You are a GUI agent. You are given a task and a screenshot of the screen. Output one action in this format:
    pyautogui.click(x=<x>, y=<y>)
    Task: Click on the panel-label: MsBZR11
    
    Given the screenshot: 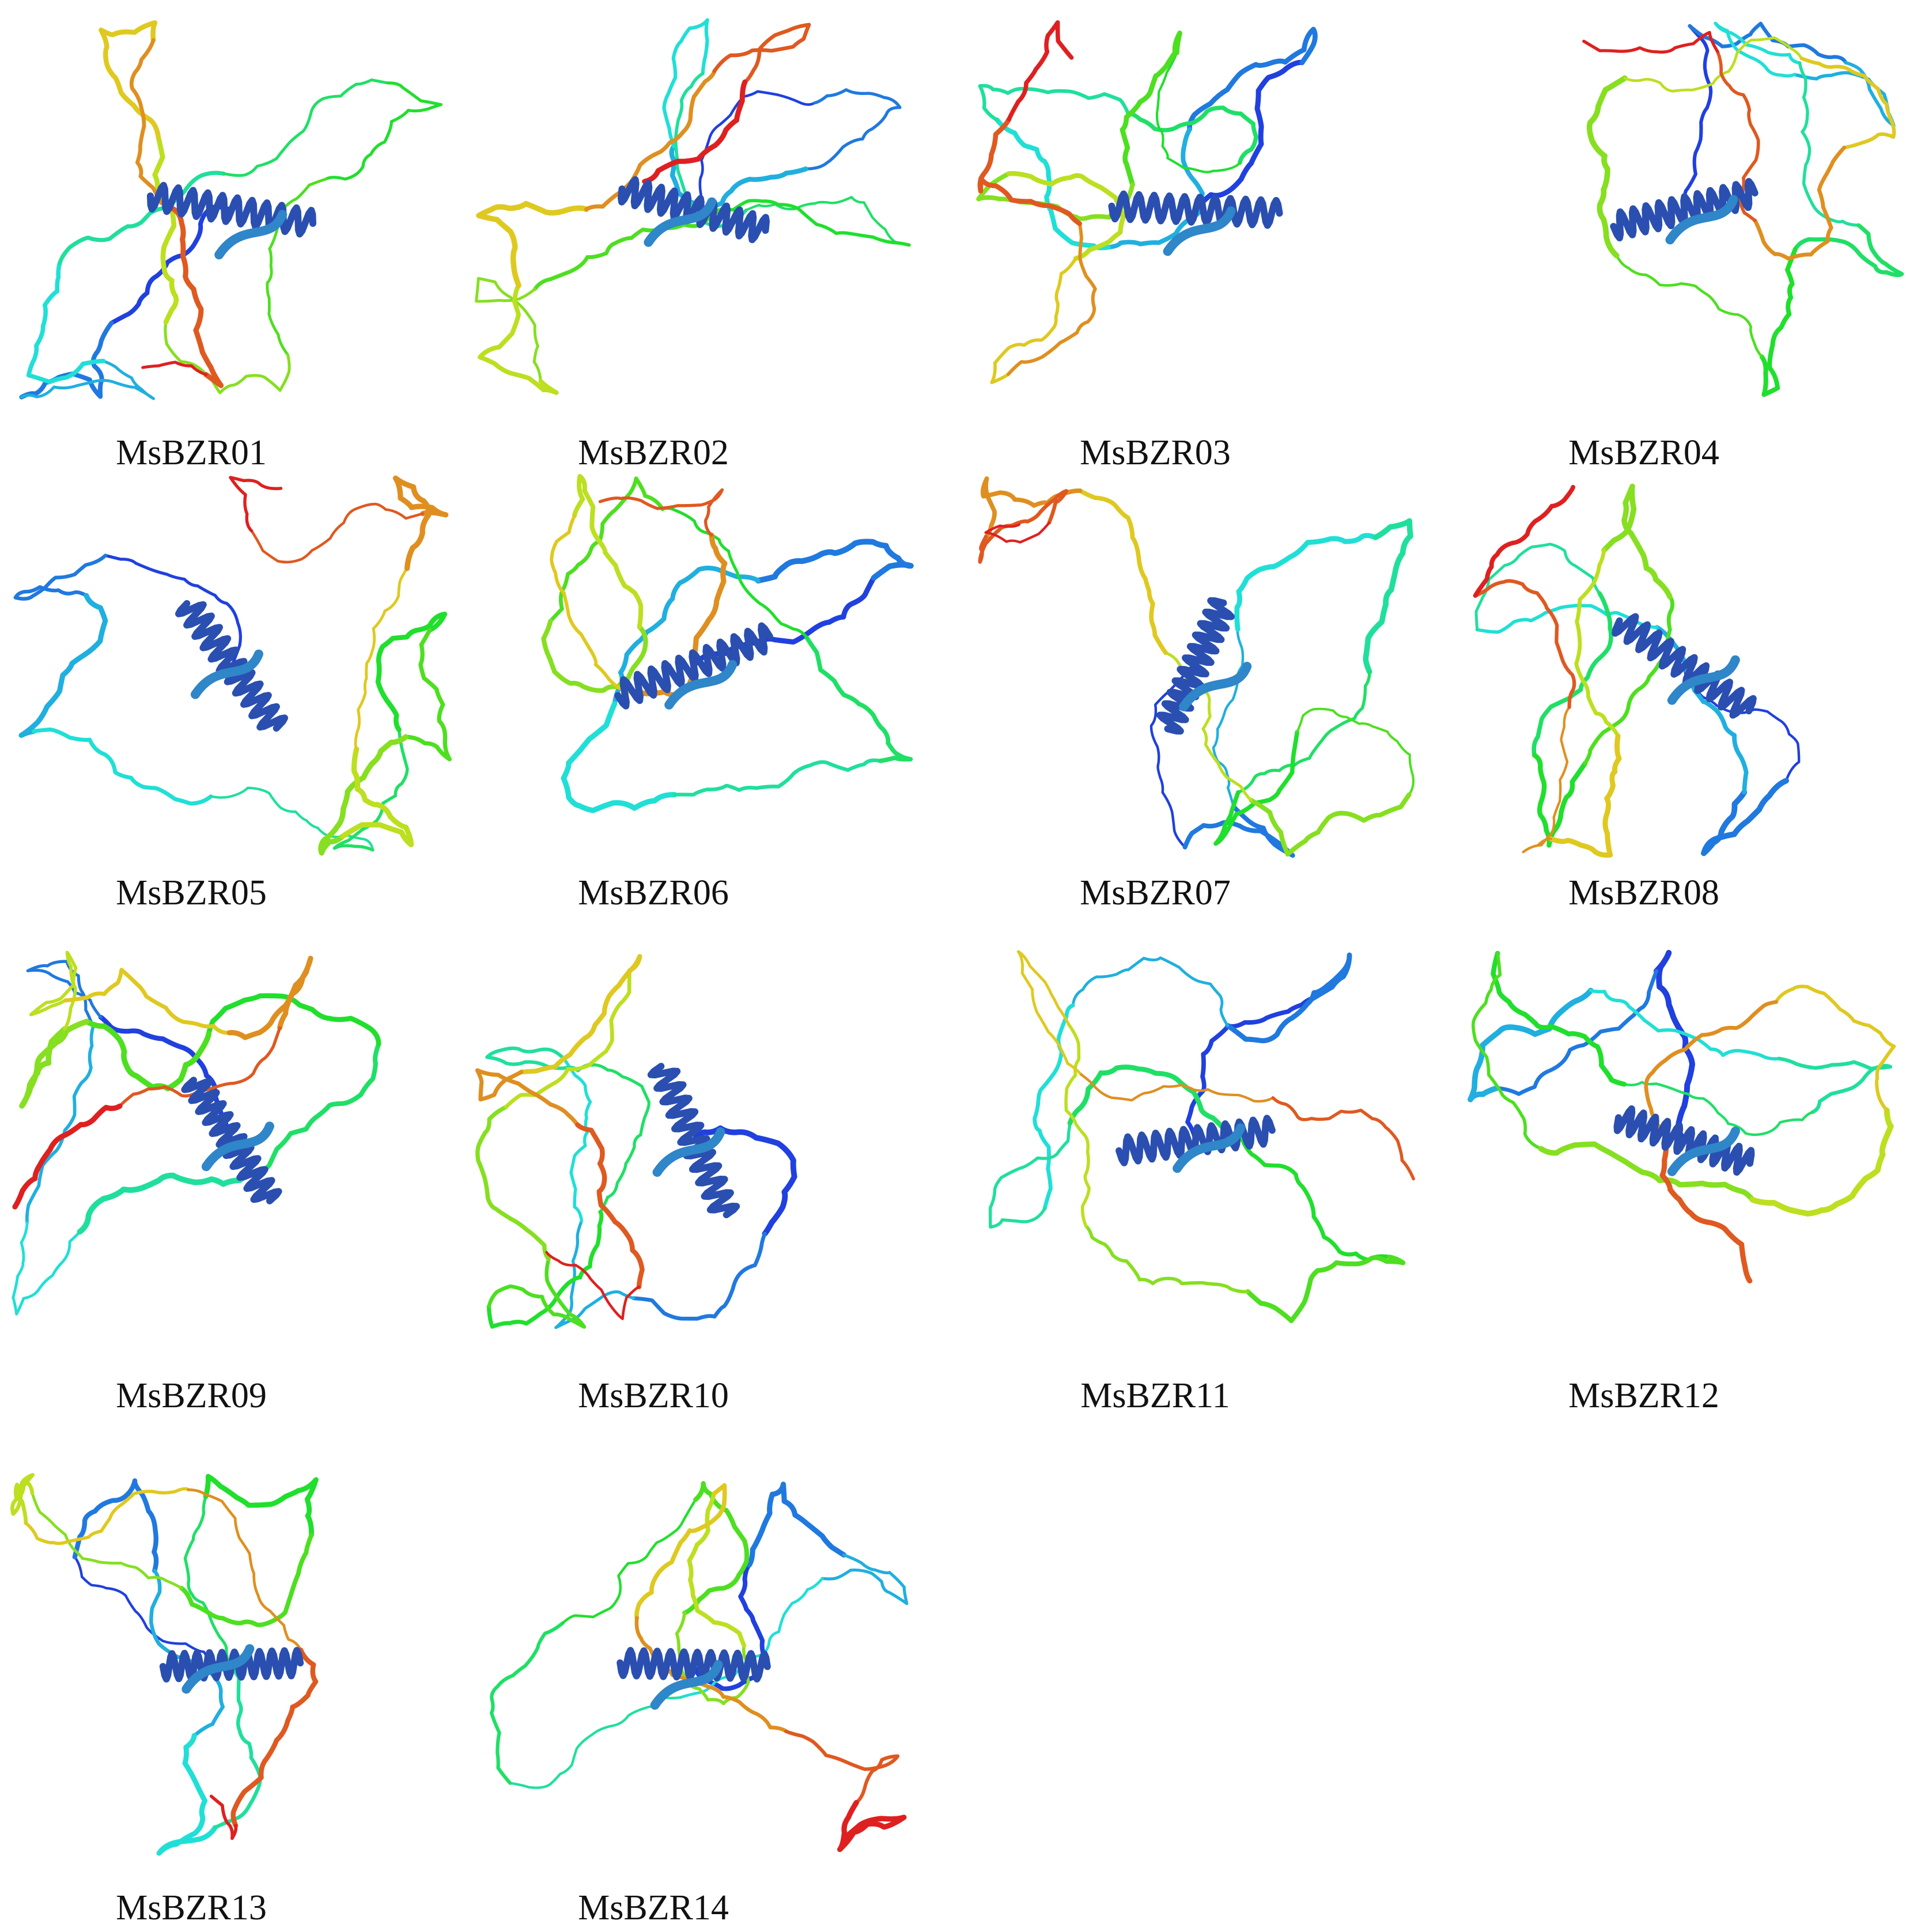 What is the action you would take?
    pyautogui.click(x=1155, y=1395)
    